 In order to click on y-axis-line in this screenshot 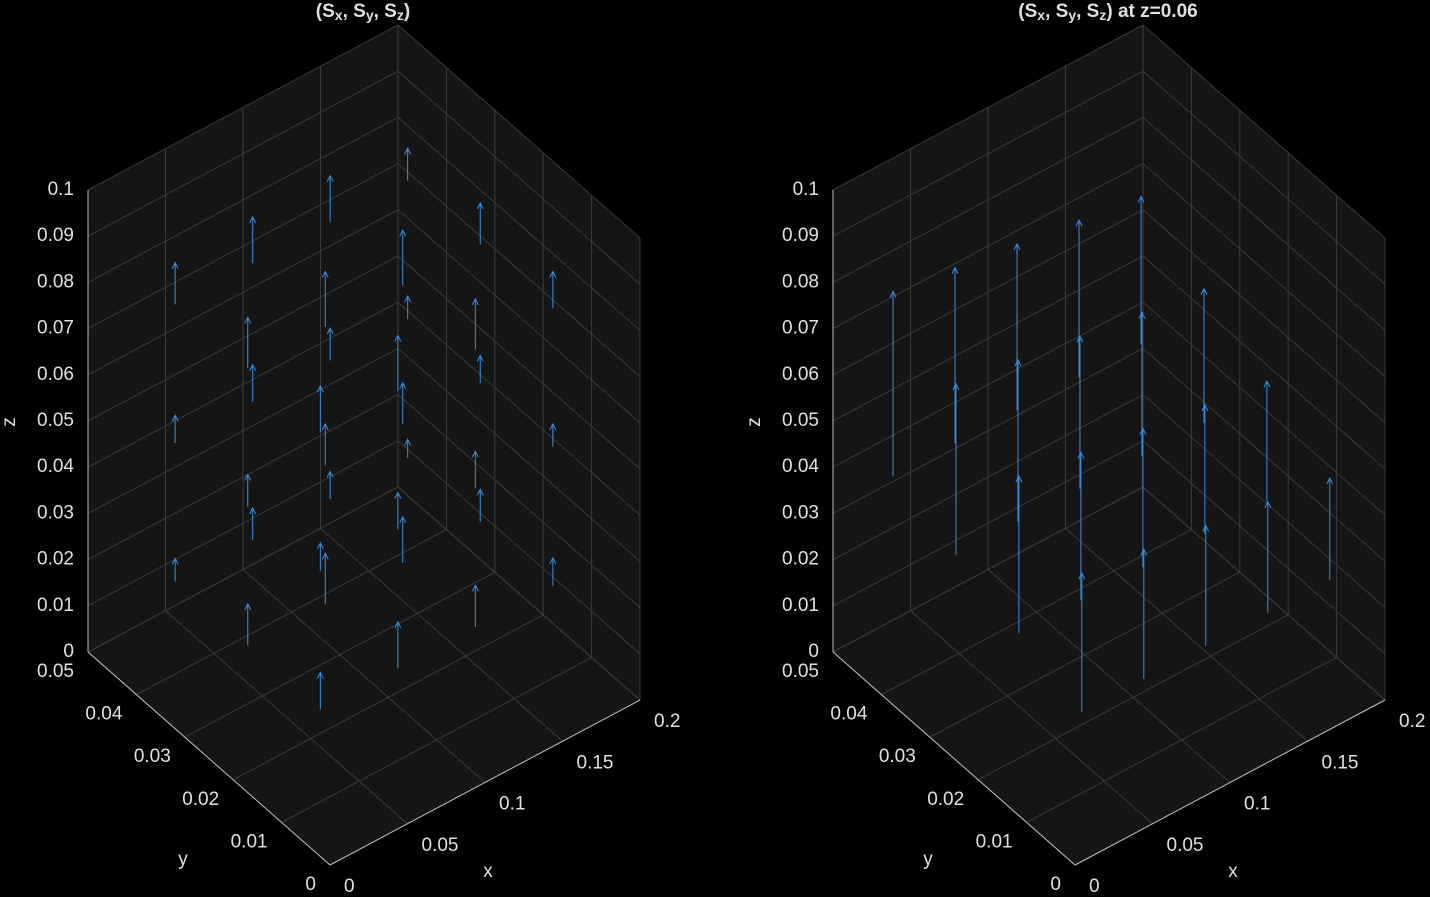, I will do `click(954, 758)`.